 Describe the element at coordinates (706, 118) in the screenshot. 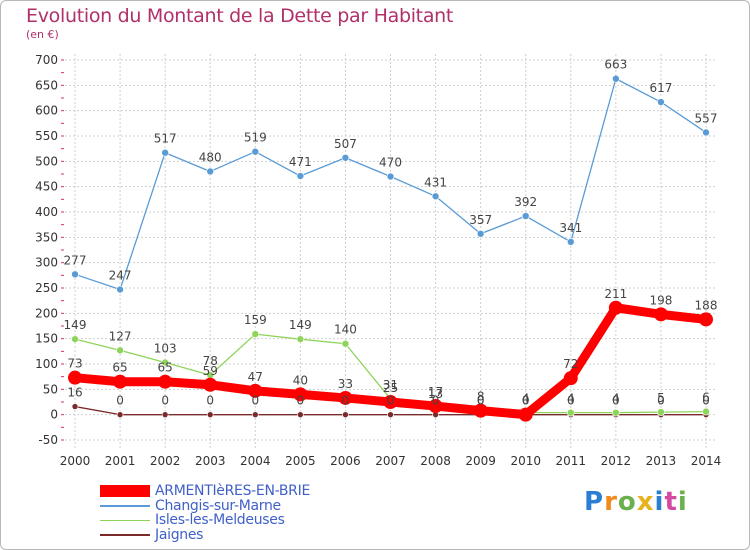

I see `data-label: 557` at that location.